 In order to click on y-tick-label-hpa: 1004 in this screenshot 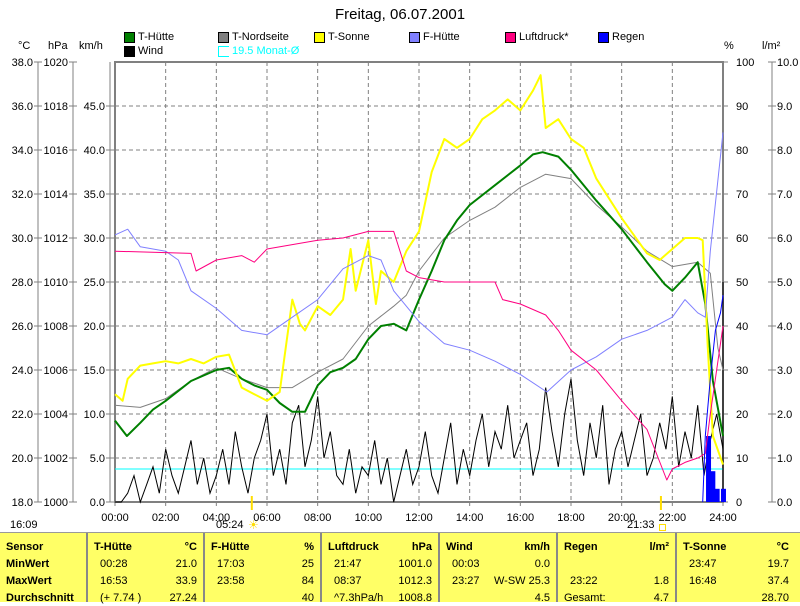, I will do `click(56, 415)`.